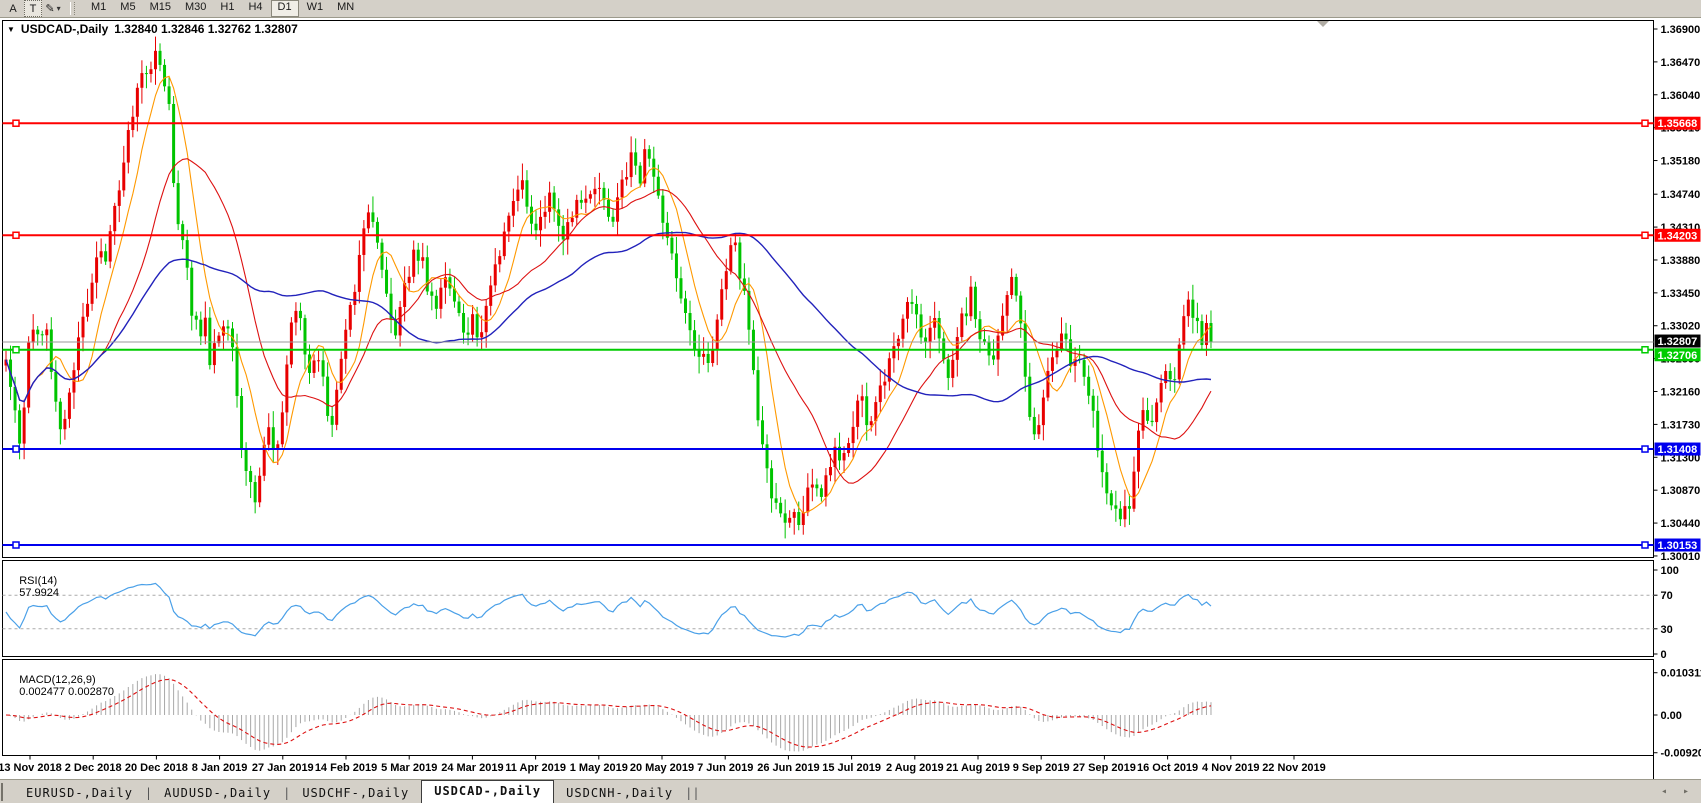  I want to click on chart-shift-marker, so click(1323, 24).